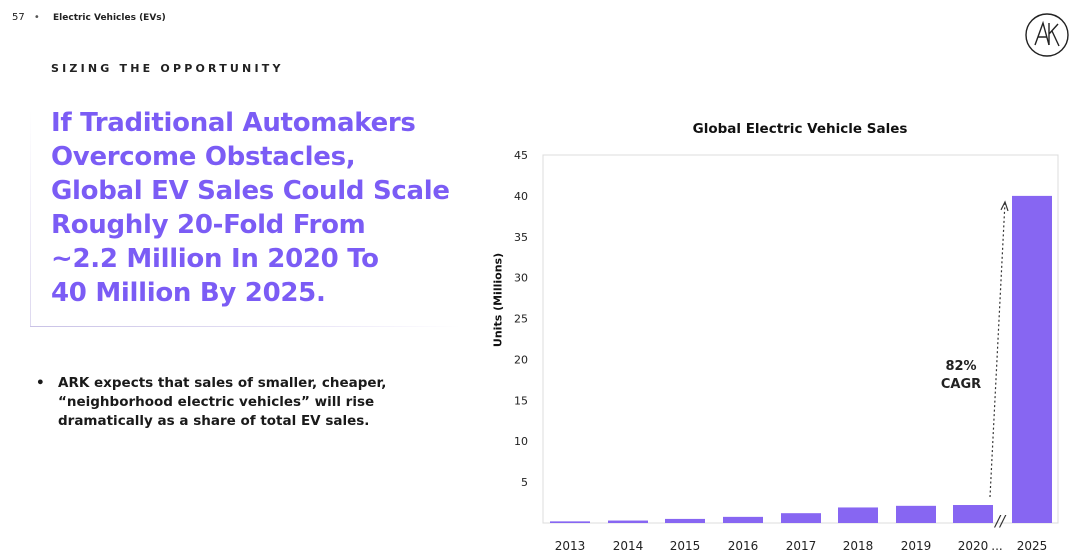  What do you see at coordinates (570, 522) in the screenshot?
I see `bar-2013` at bounding box center [570, 522].